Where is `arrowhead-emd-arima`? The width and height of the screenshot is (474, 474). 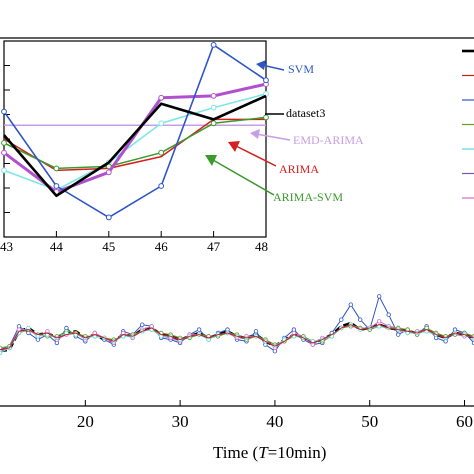
arrowhead-emd-arima is located at coordinates (255, 134).